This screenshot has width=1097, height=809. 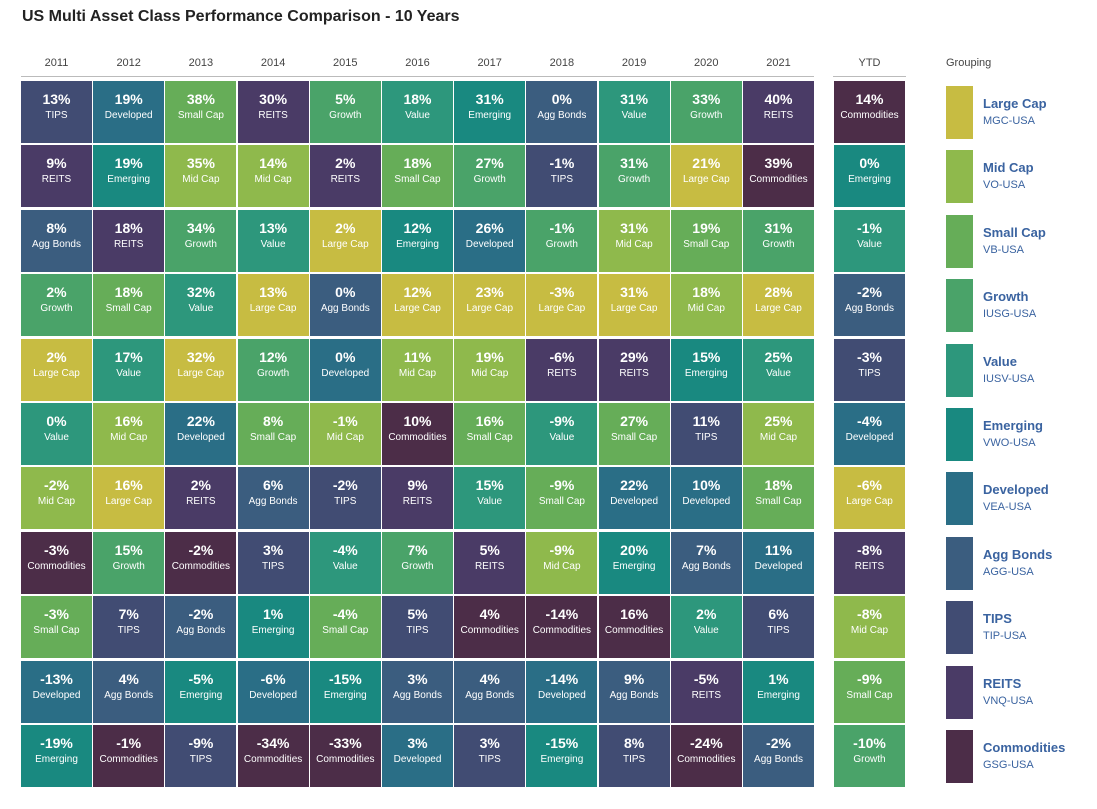 I want to click on cell-return-value: -14%, so click(x=562, y=678).